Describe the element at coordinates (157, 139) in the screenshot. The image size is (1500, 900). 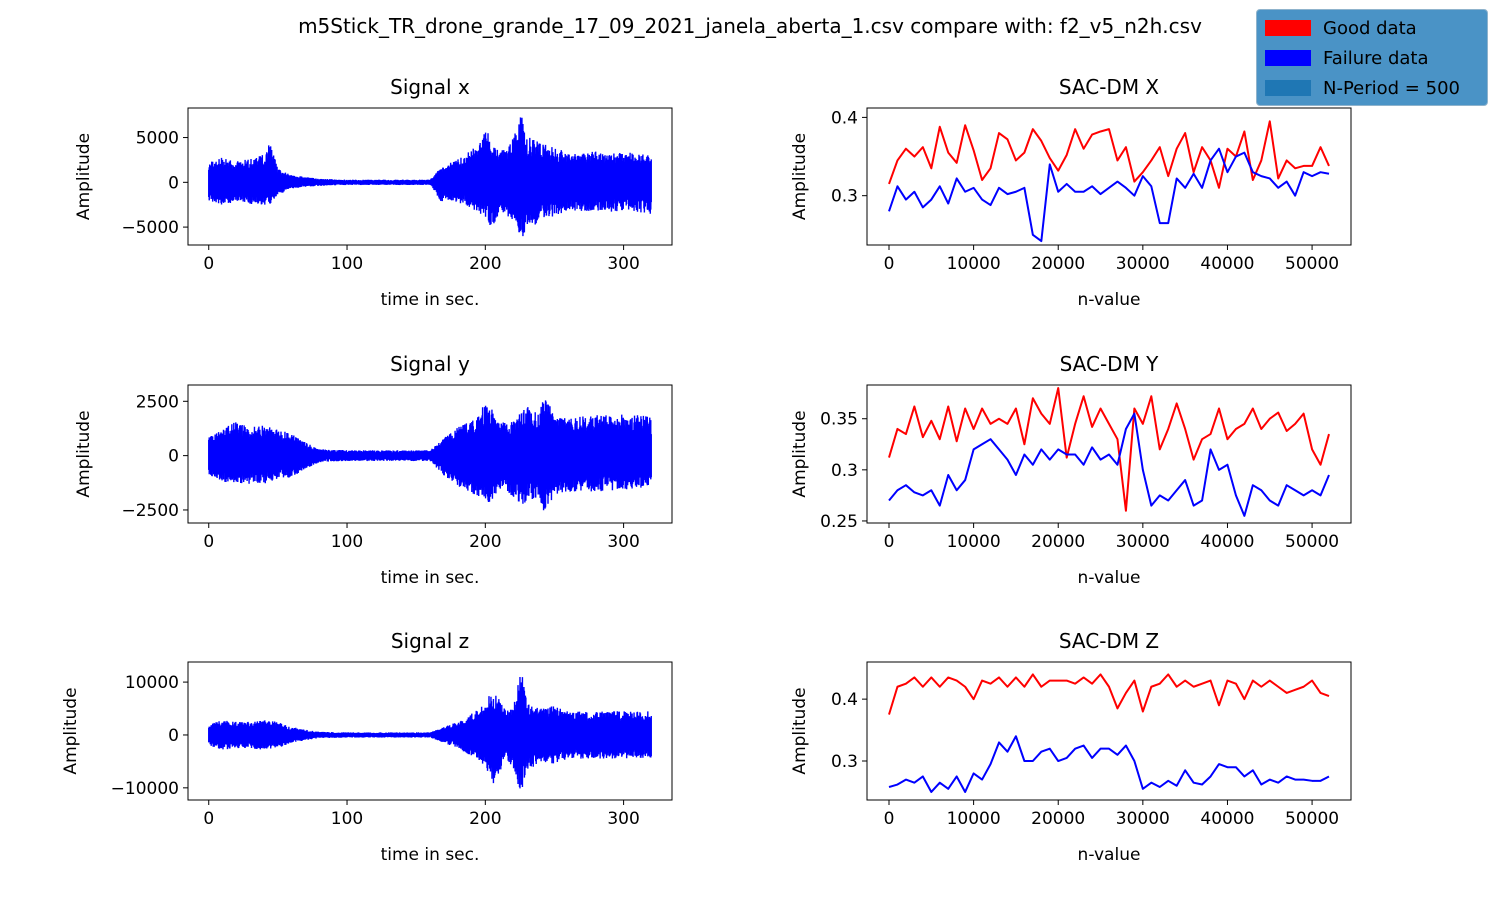
I see `y-tick-label: 5000` at that location.